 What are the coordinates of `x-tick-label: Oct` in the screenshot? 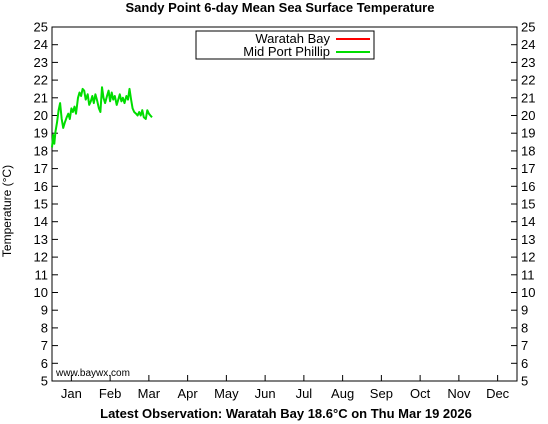 It's located at (420, 393).